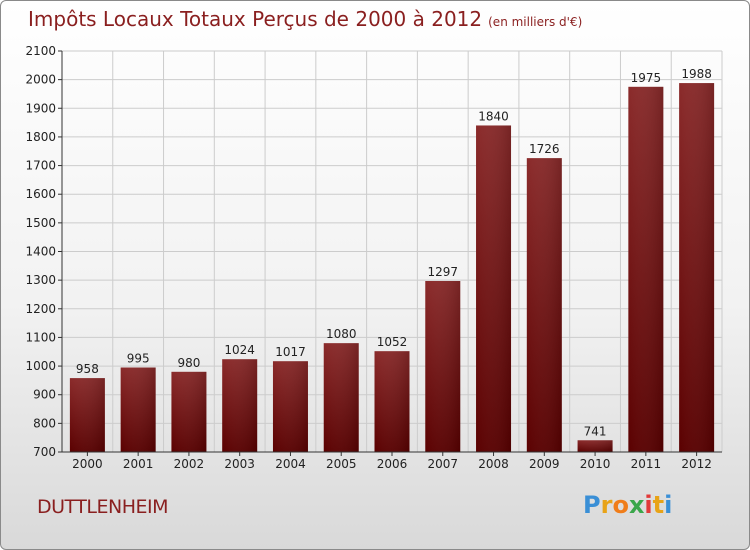  What do you see at coordinates (40, 309) in the screenshot?
I see `y-tick-label: 1200` at bounding box center [40, 309].